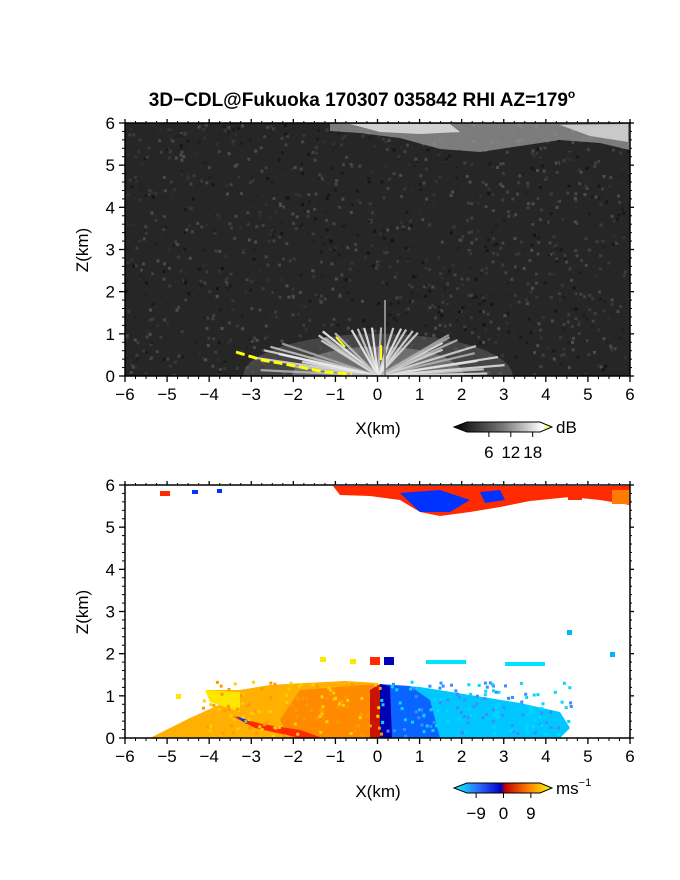  Describe the element at coordinates (387, 709) in the screenshot. I see `velocity-pixel-texture` at that location.